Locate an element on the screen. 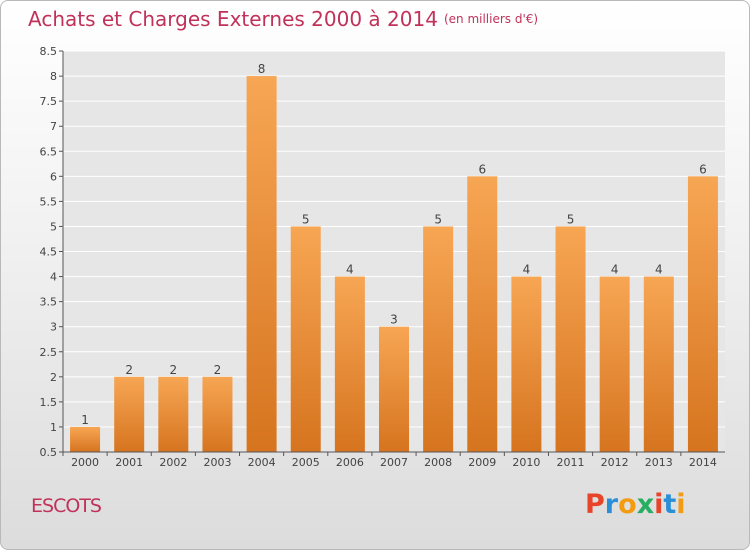 The height and width of the screenshot is (550, 750). x-tick-label: 2010 is located at coordinates (526, 462).